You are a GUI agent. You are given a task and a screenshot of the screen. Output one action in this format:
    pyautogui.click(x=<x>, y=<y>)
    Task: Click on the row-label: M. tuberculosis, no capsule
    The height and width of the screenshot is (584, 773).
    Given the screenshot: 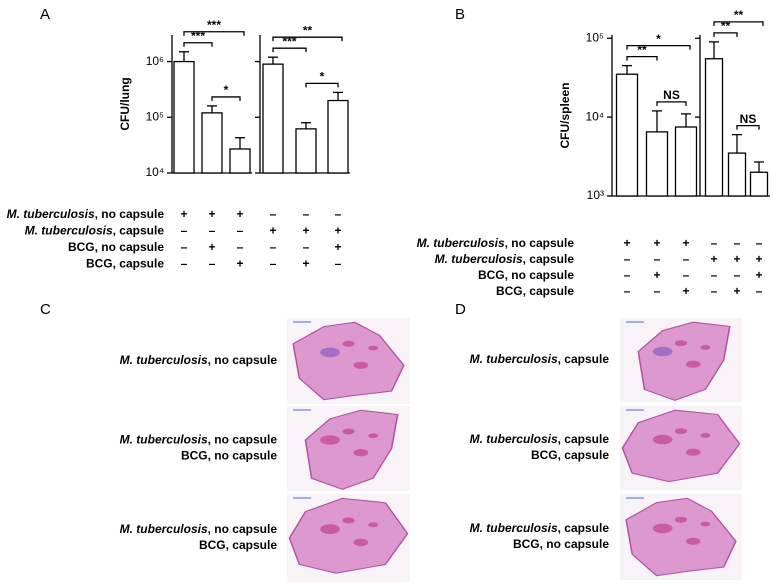 What is the action you would take?
    pyautogui.click(x=199, y=440)
    